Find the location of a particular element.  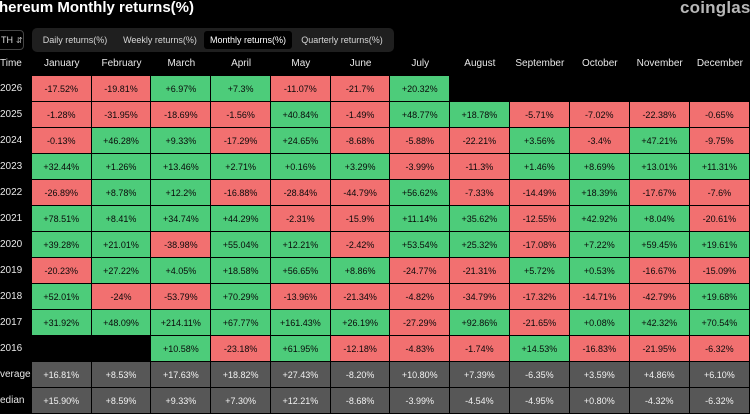

summary-cell: +9.33% is located at coordinates (181, 401).